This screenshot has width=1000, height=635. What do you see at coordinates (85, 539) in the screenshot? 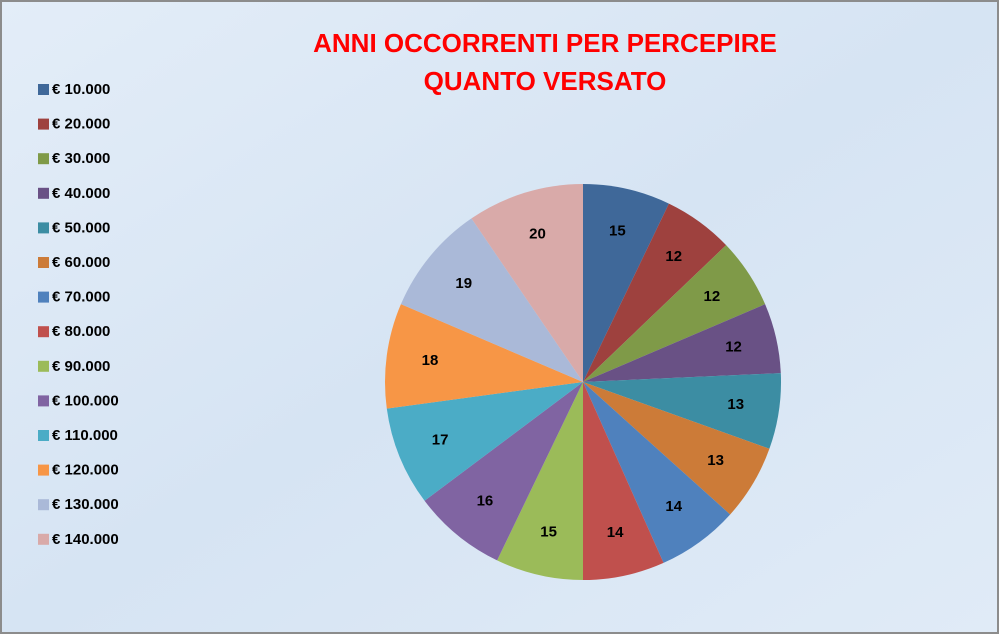
I see `legend-label: € 140.000` at bounding box center [85, 539].